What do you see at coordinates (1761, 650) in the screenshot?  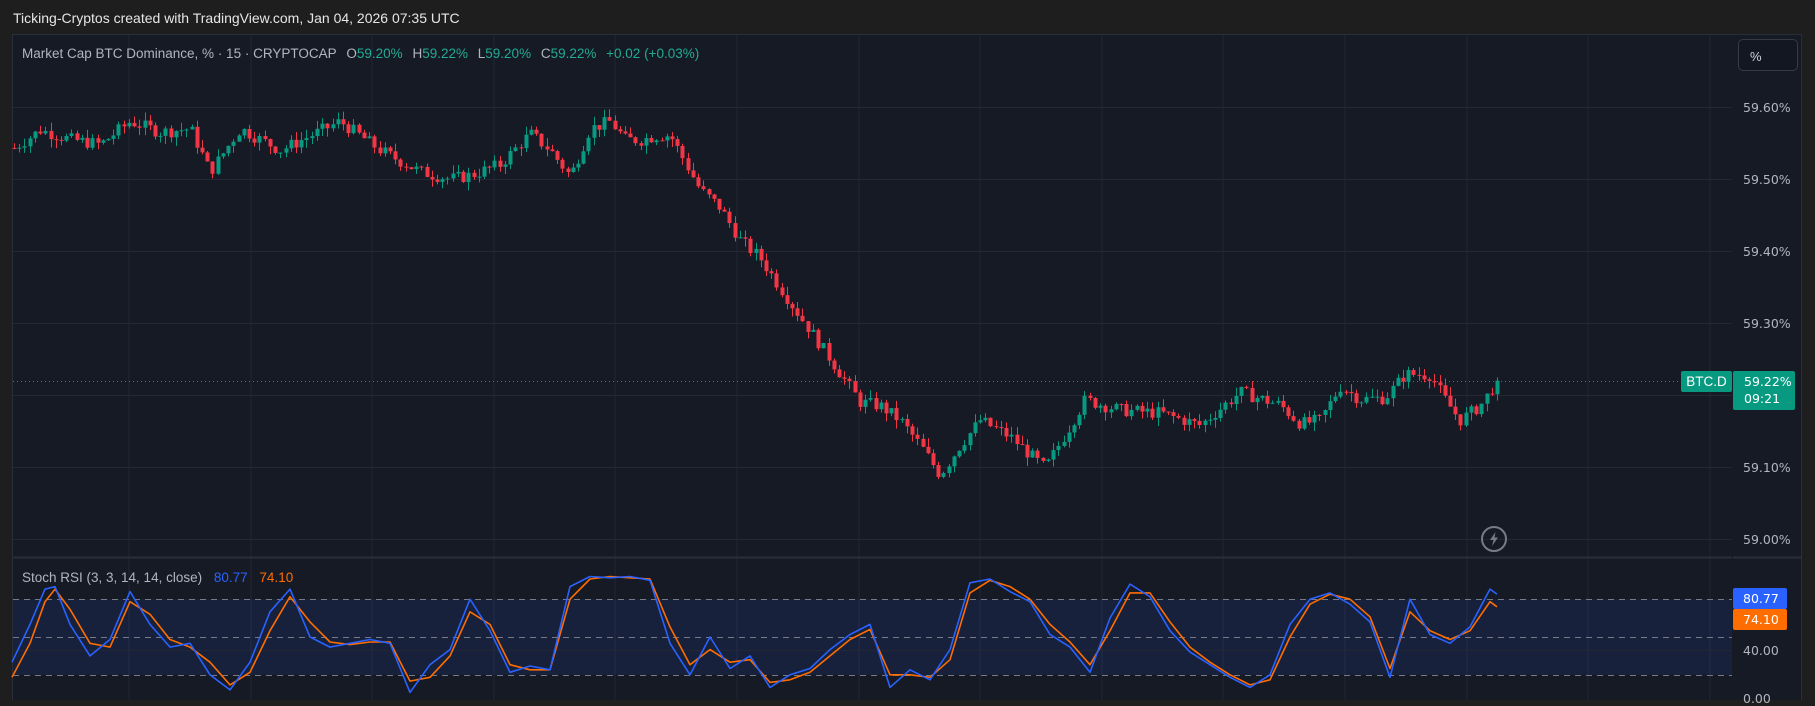 I see `stoch-axis-label: 40.00` at bounding box center [1761, 650].